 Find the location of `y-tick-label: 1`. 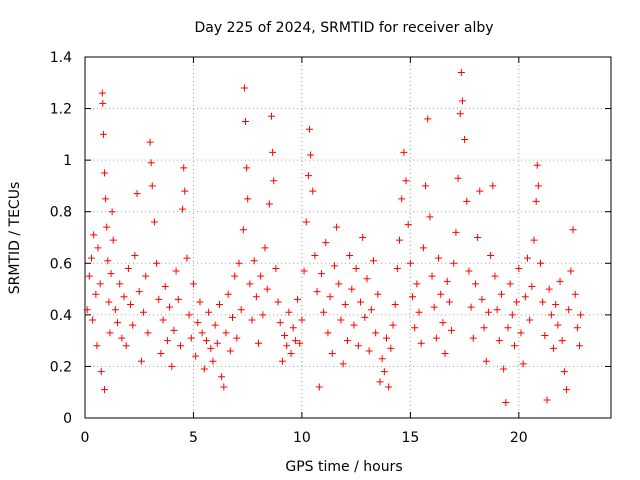

y-tick-label: 1 is located at coordinates (67, 161).